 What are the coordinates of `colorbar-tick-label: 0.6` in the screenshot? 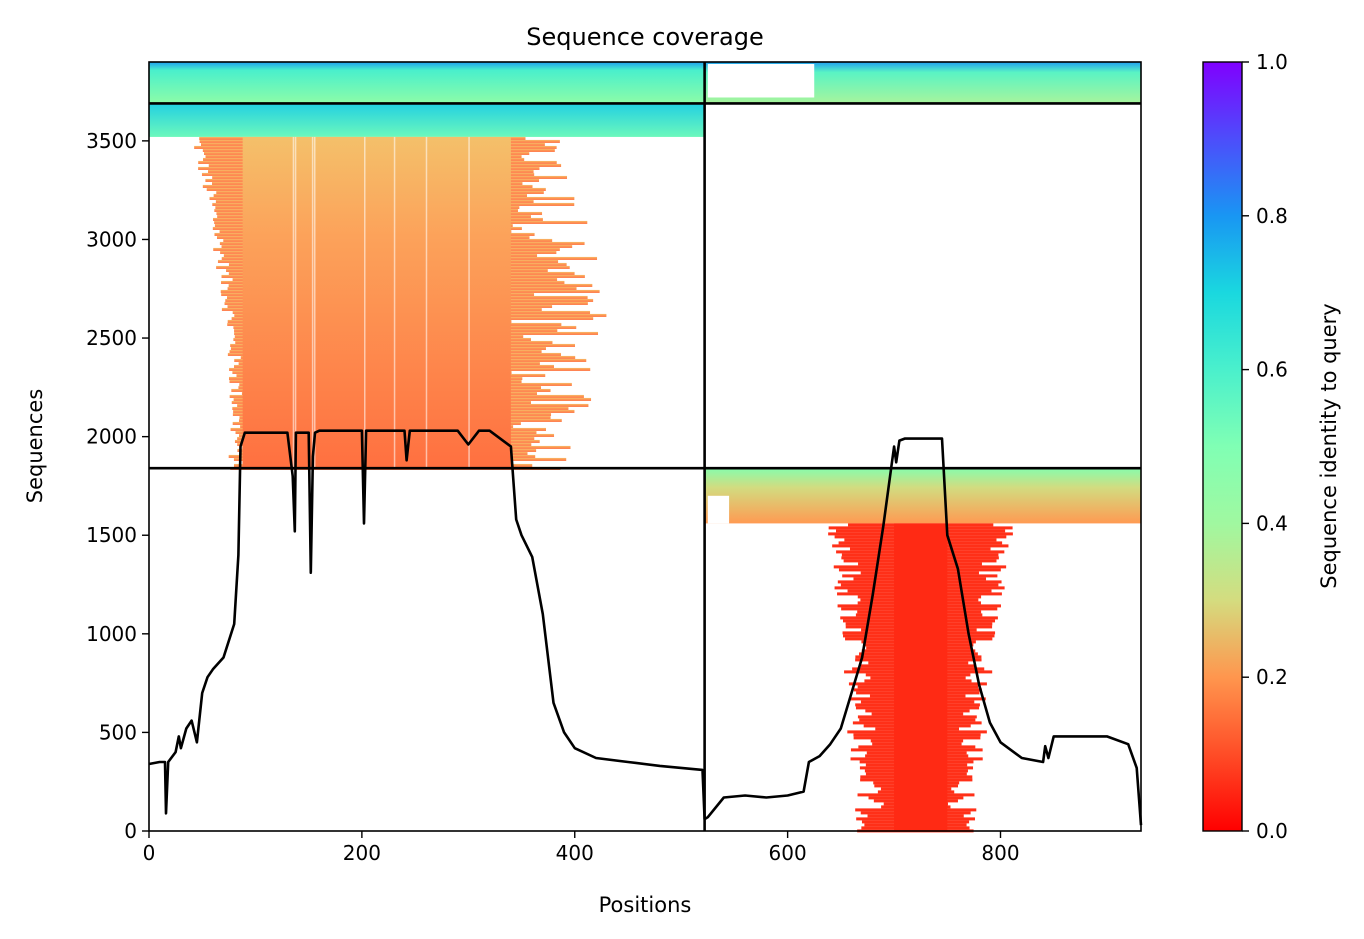 It's located at (1272, 370).